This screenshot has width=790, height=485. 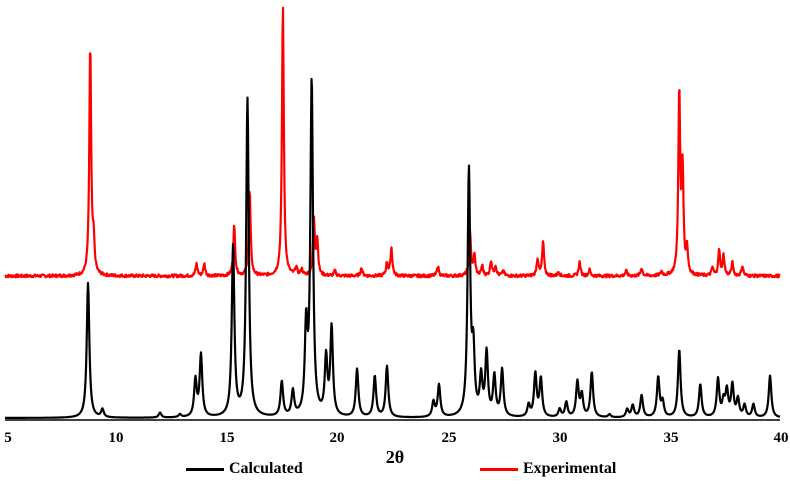 I want to click on x-tick-20: 20, so click(x=337, y=438).